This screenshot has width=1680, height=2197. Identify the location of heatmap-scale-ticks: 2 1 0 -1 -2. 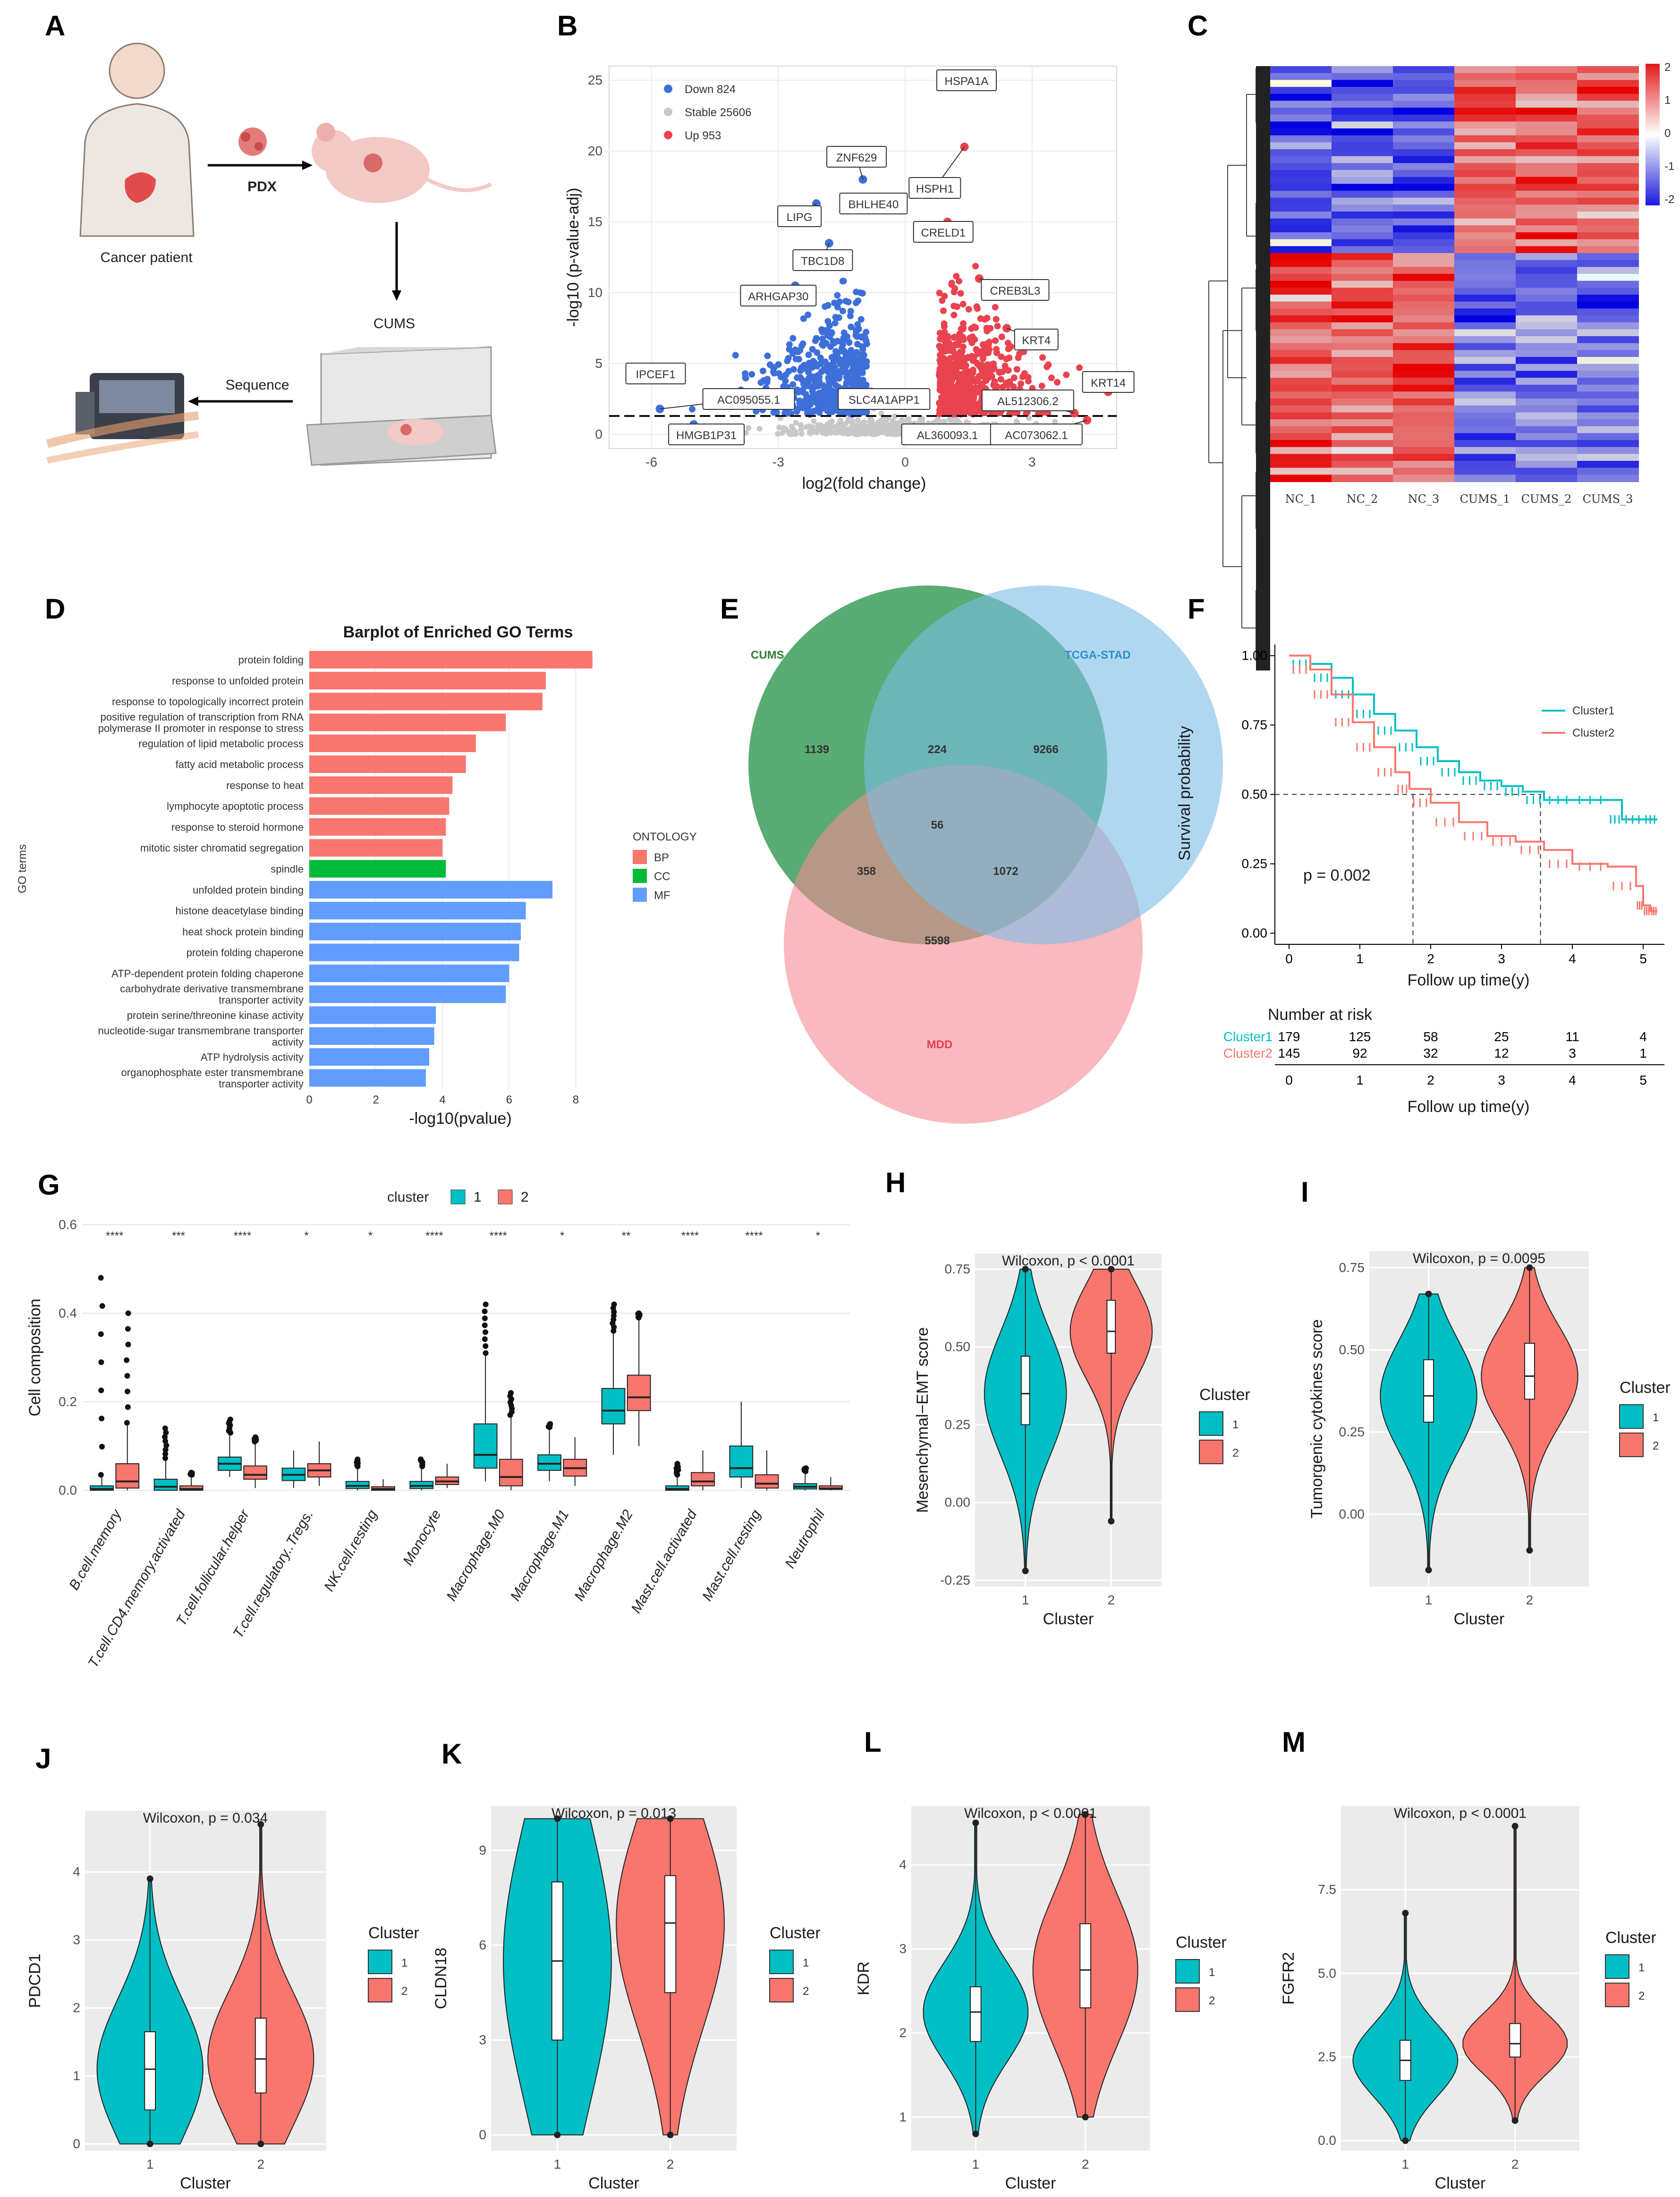
(1669, 133).